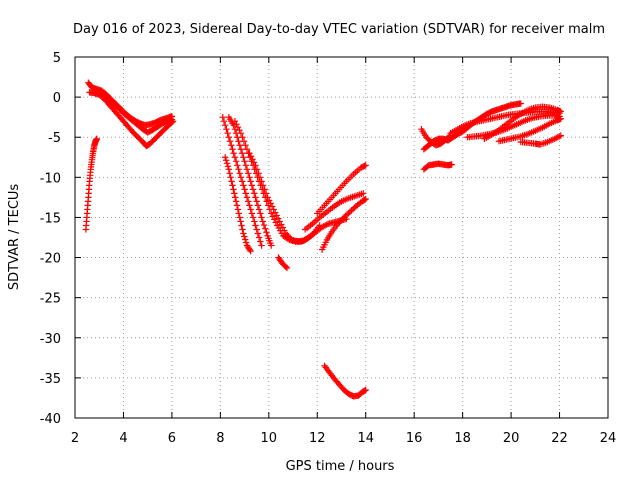 This screenshot has height=480, width=640. I want to click on series-arc-i, so click(298, 197).